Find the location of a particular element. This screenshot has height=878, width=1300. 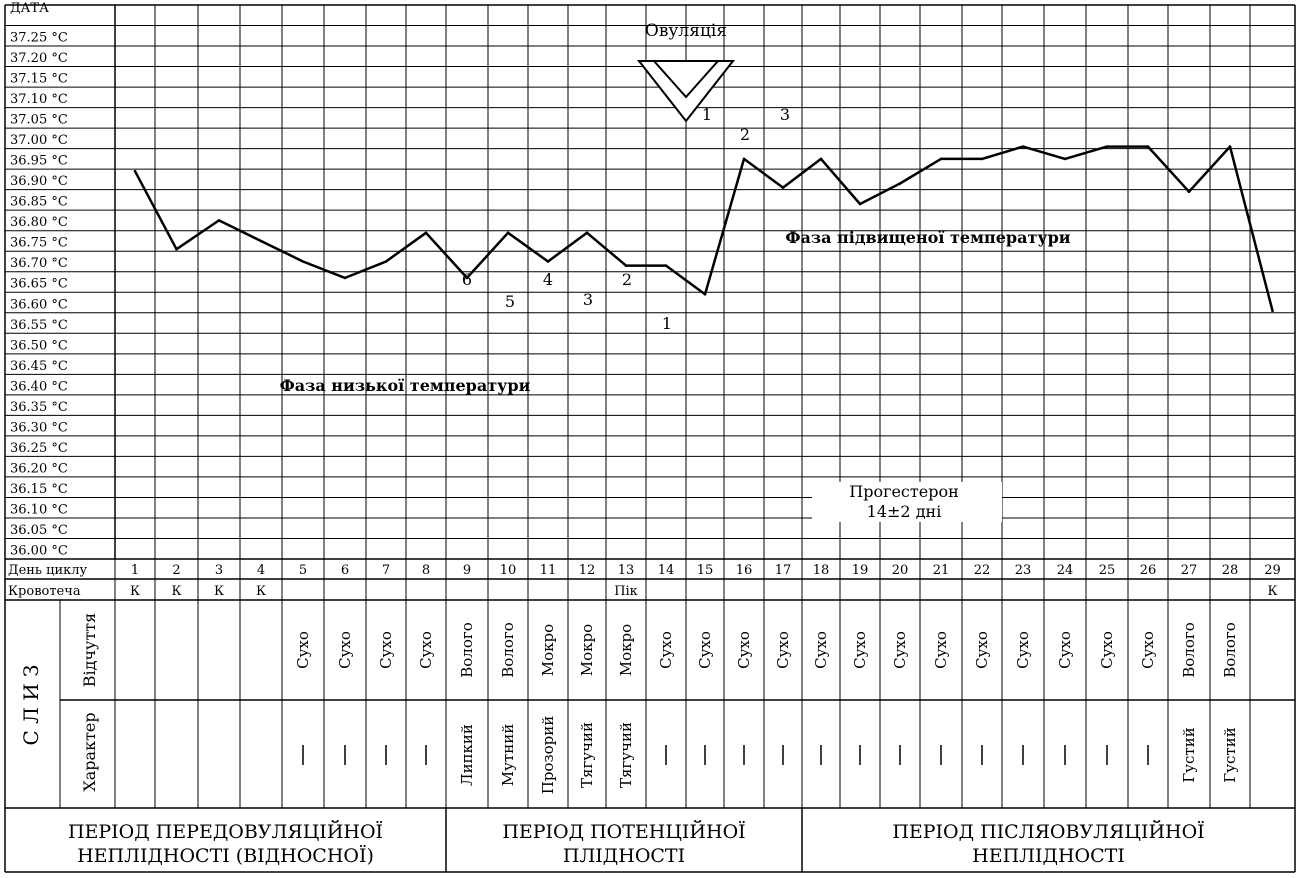

y-tick-label: 36.00 °C is located at coordinates (39, 550).